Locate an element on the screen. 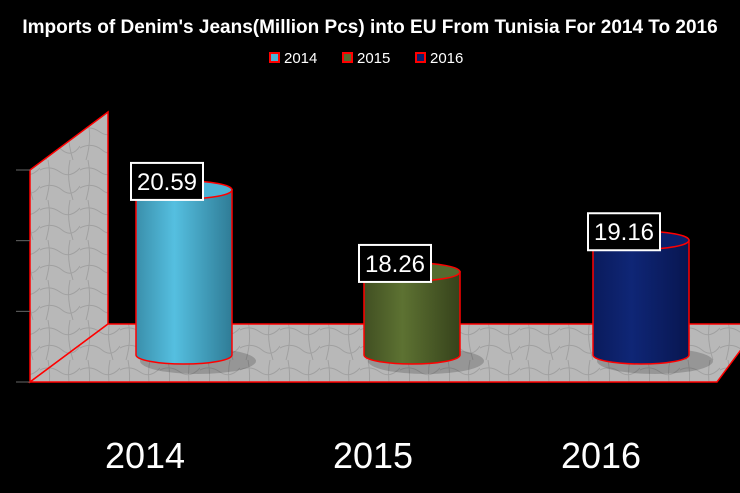 The image size is (740, 493). data-label: 19.16 is located at coordinates (624, 232).